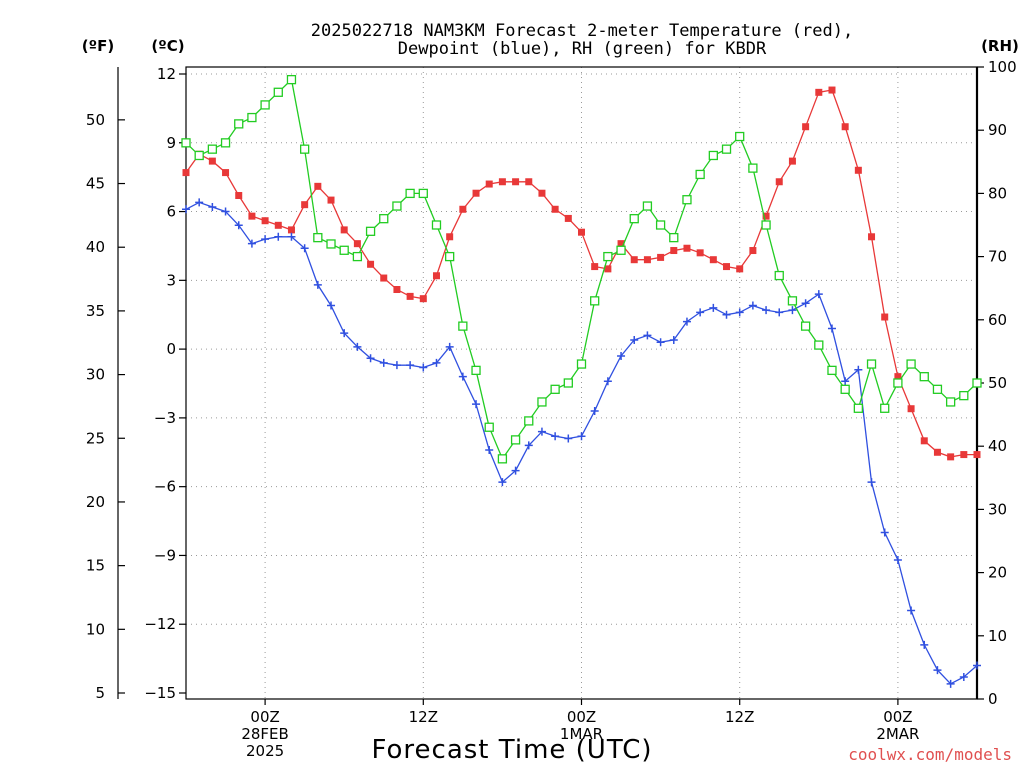 This screenshot has height=768, width=1024. I want to click on rh-tick-label: 50, so click(997, 383).